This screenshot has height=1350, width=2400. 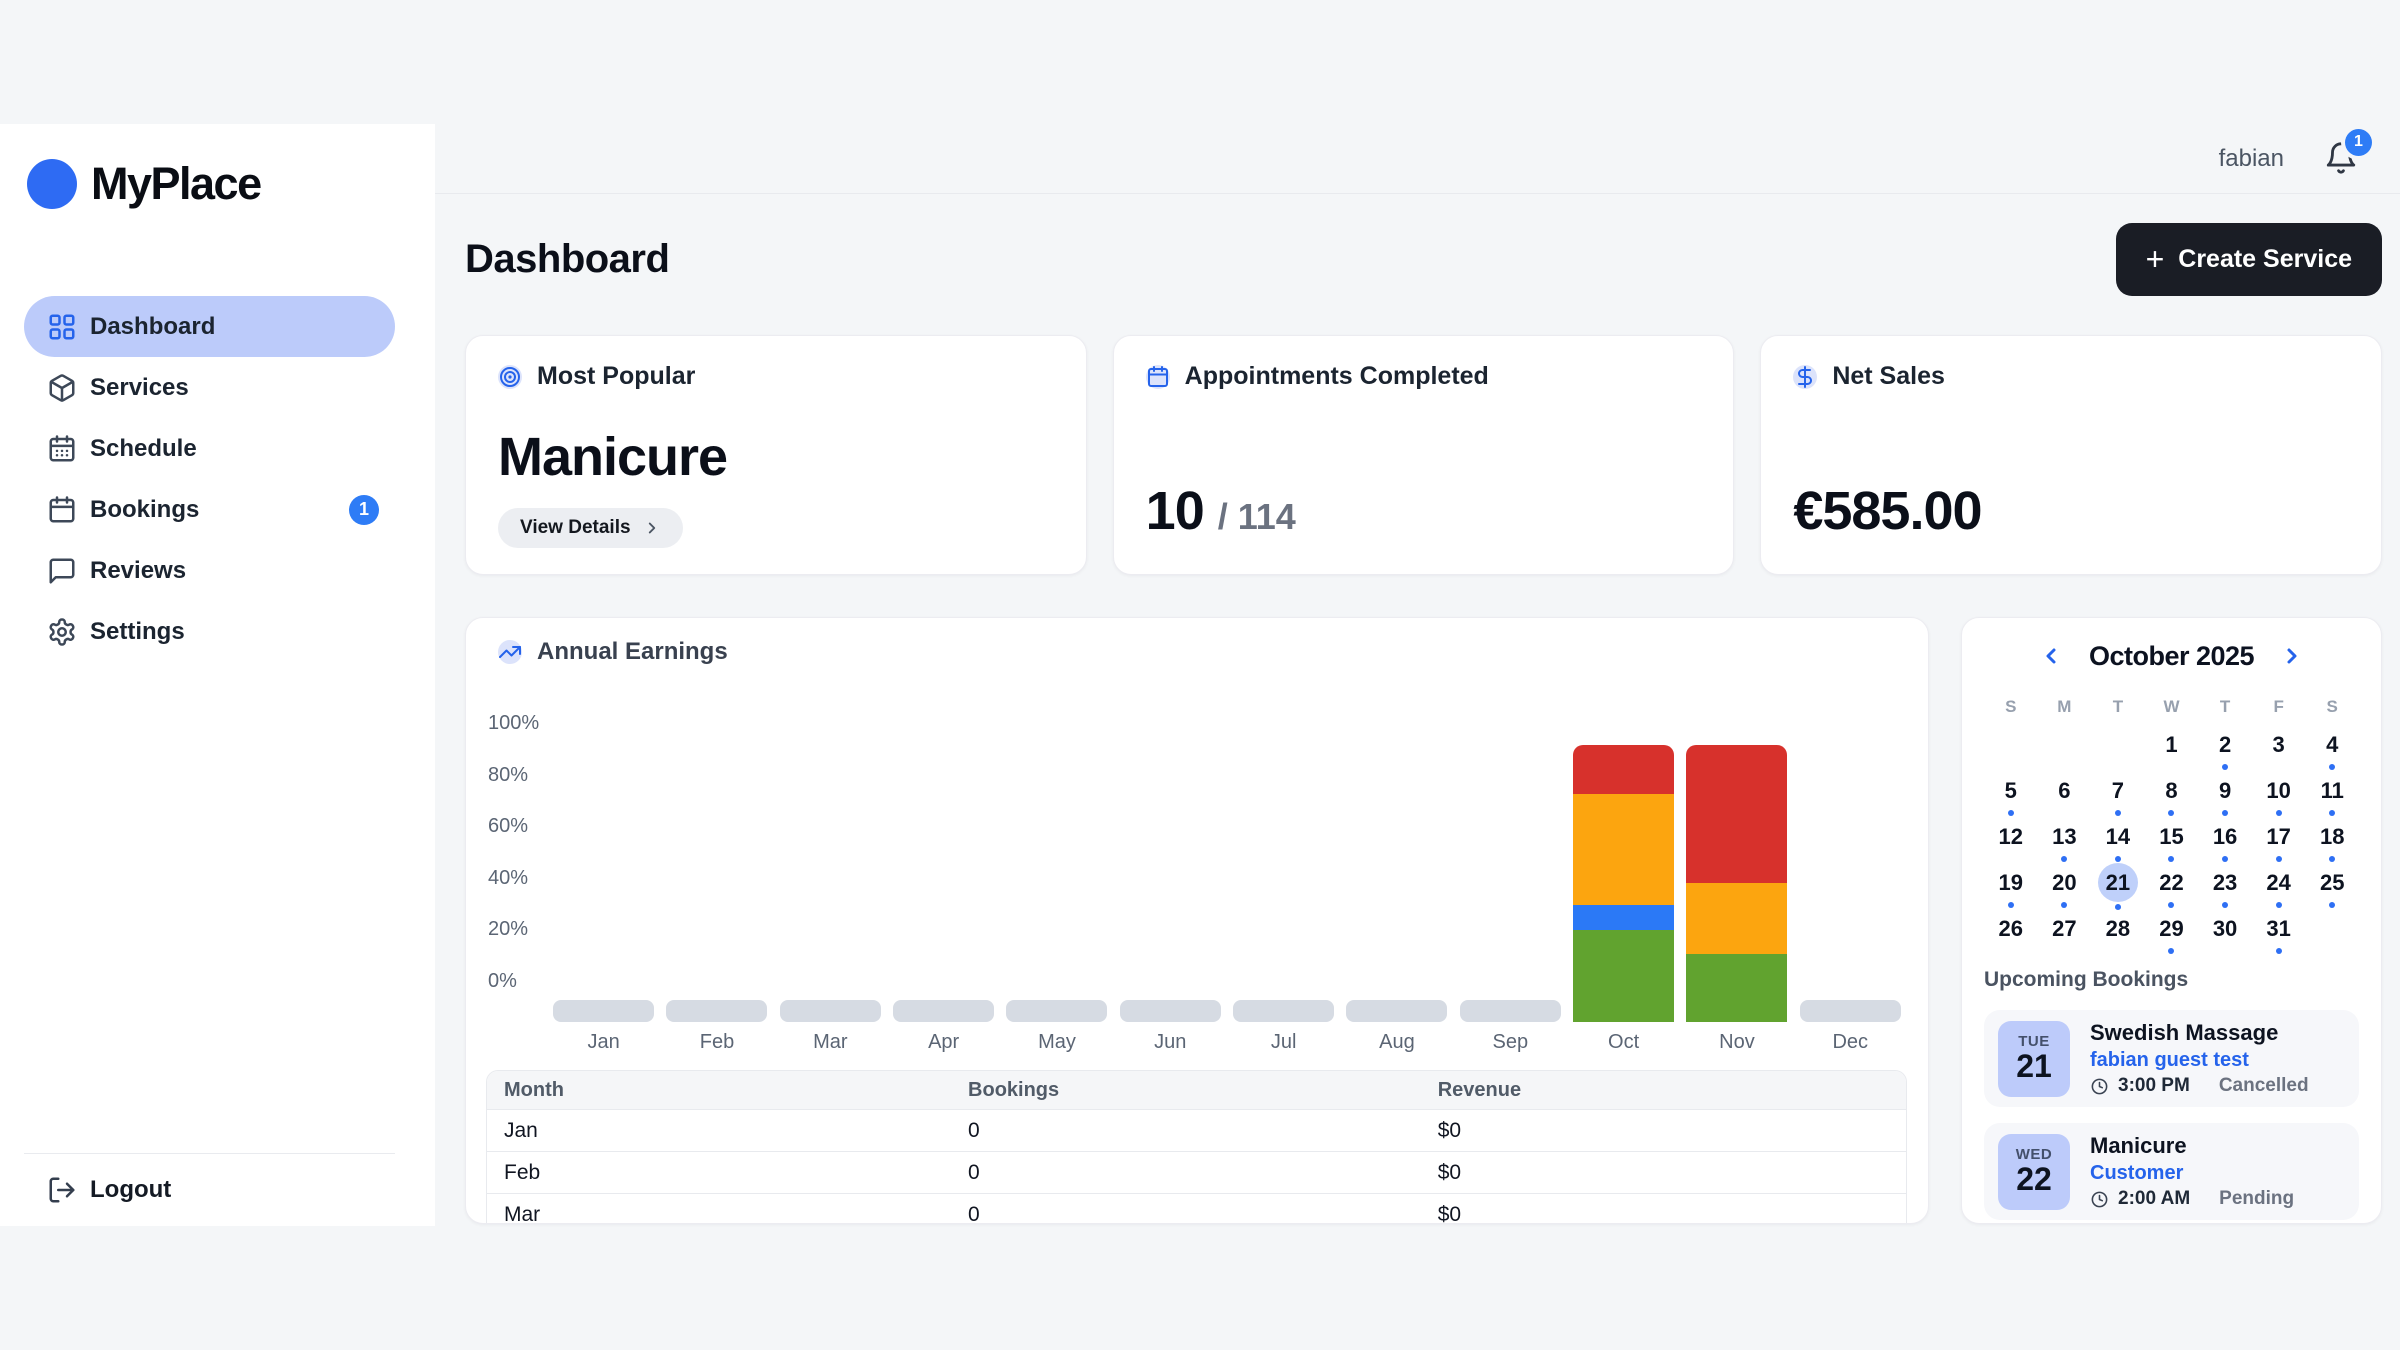 What do you see at coordinates (1449, 1172) in the screenshot?
I see `table-cell: $0` at bounding box center [1449, 1172].